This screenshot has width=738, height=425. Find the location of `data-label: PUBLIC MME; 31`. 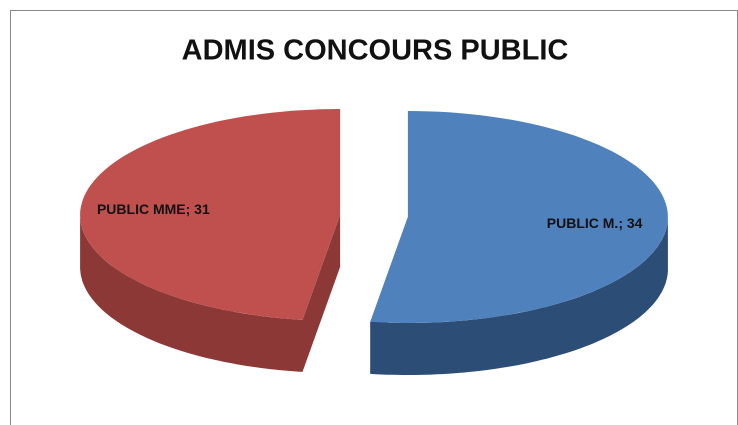

data-label: PUBLIC MME; 31 is located at coordinates (153, 209).